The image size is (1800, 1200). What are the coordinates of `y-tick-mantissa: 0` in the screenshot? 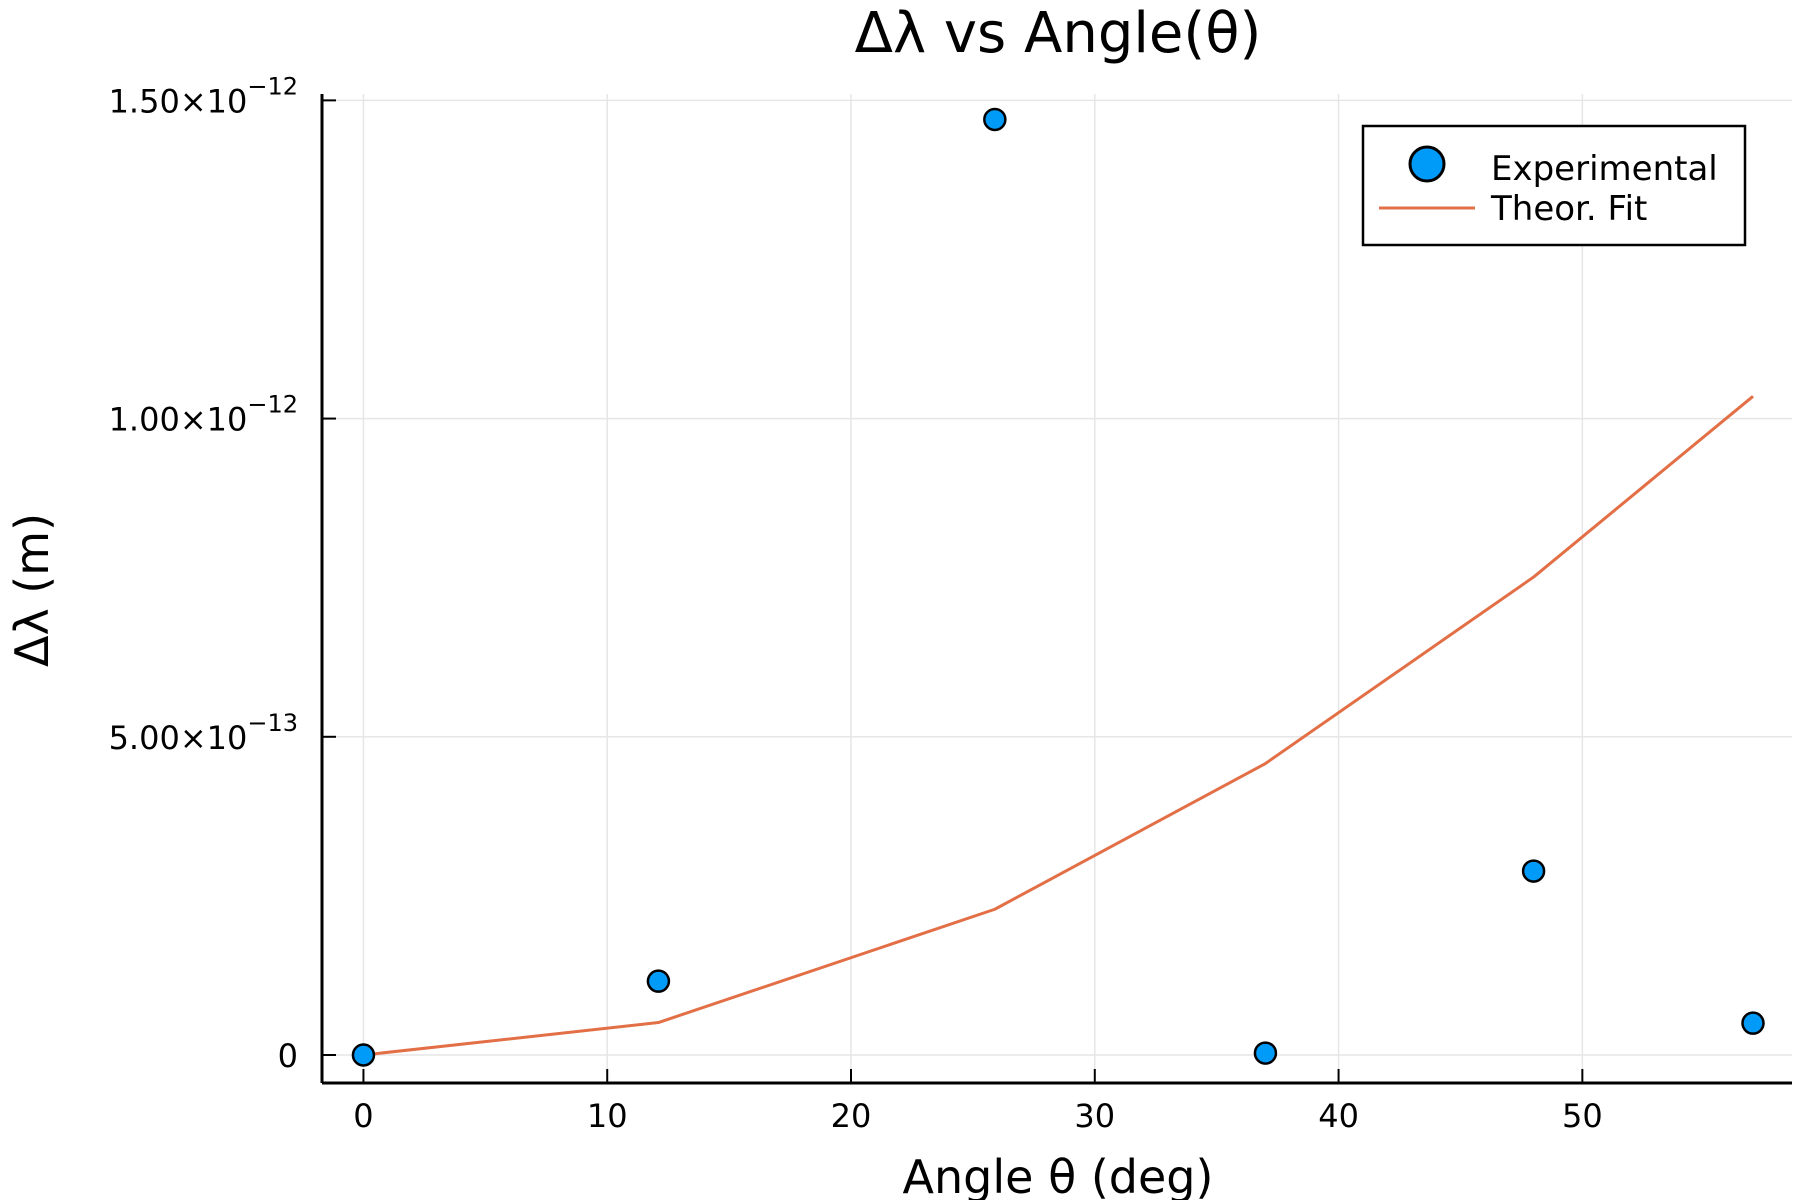 It's located at (288, 1056).